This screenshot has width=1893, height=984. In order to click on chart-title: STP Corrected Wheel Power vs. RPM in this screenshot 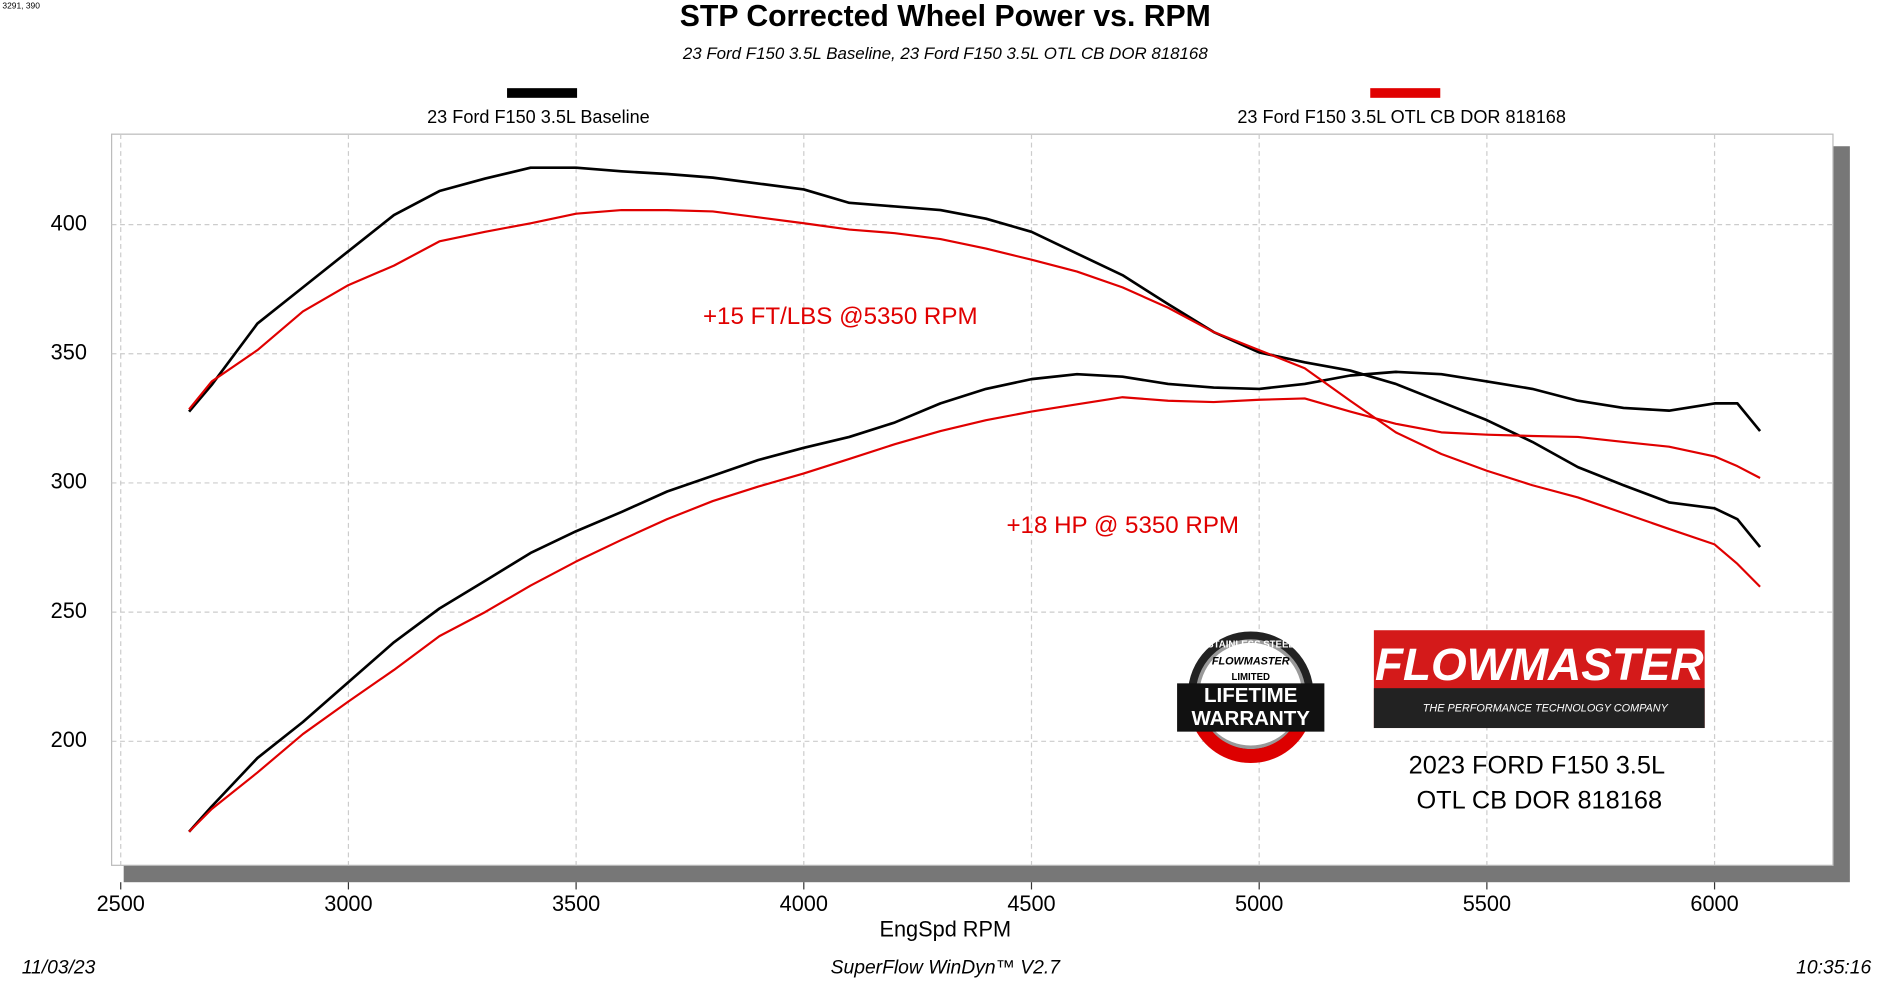, I will do `click(945, 16)`.